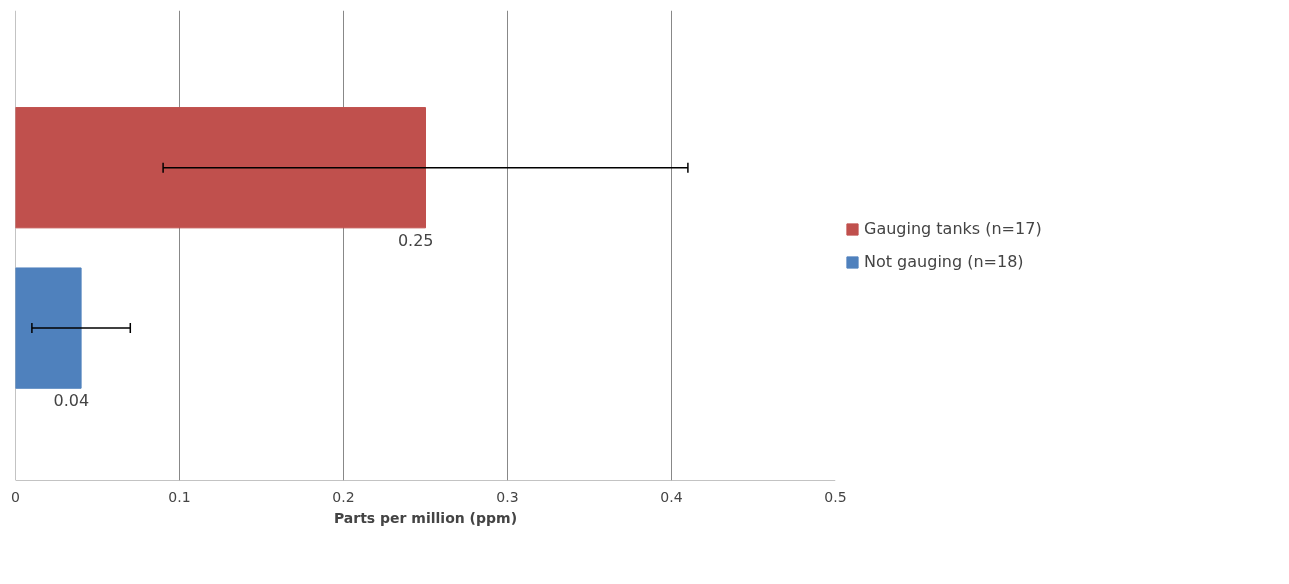 The image size is (1289, 584). I want to click on x-tick-label: 0.5, so click(835, 496).